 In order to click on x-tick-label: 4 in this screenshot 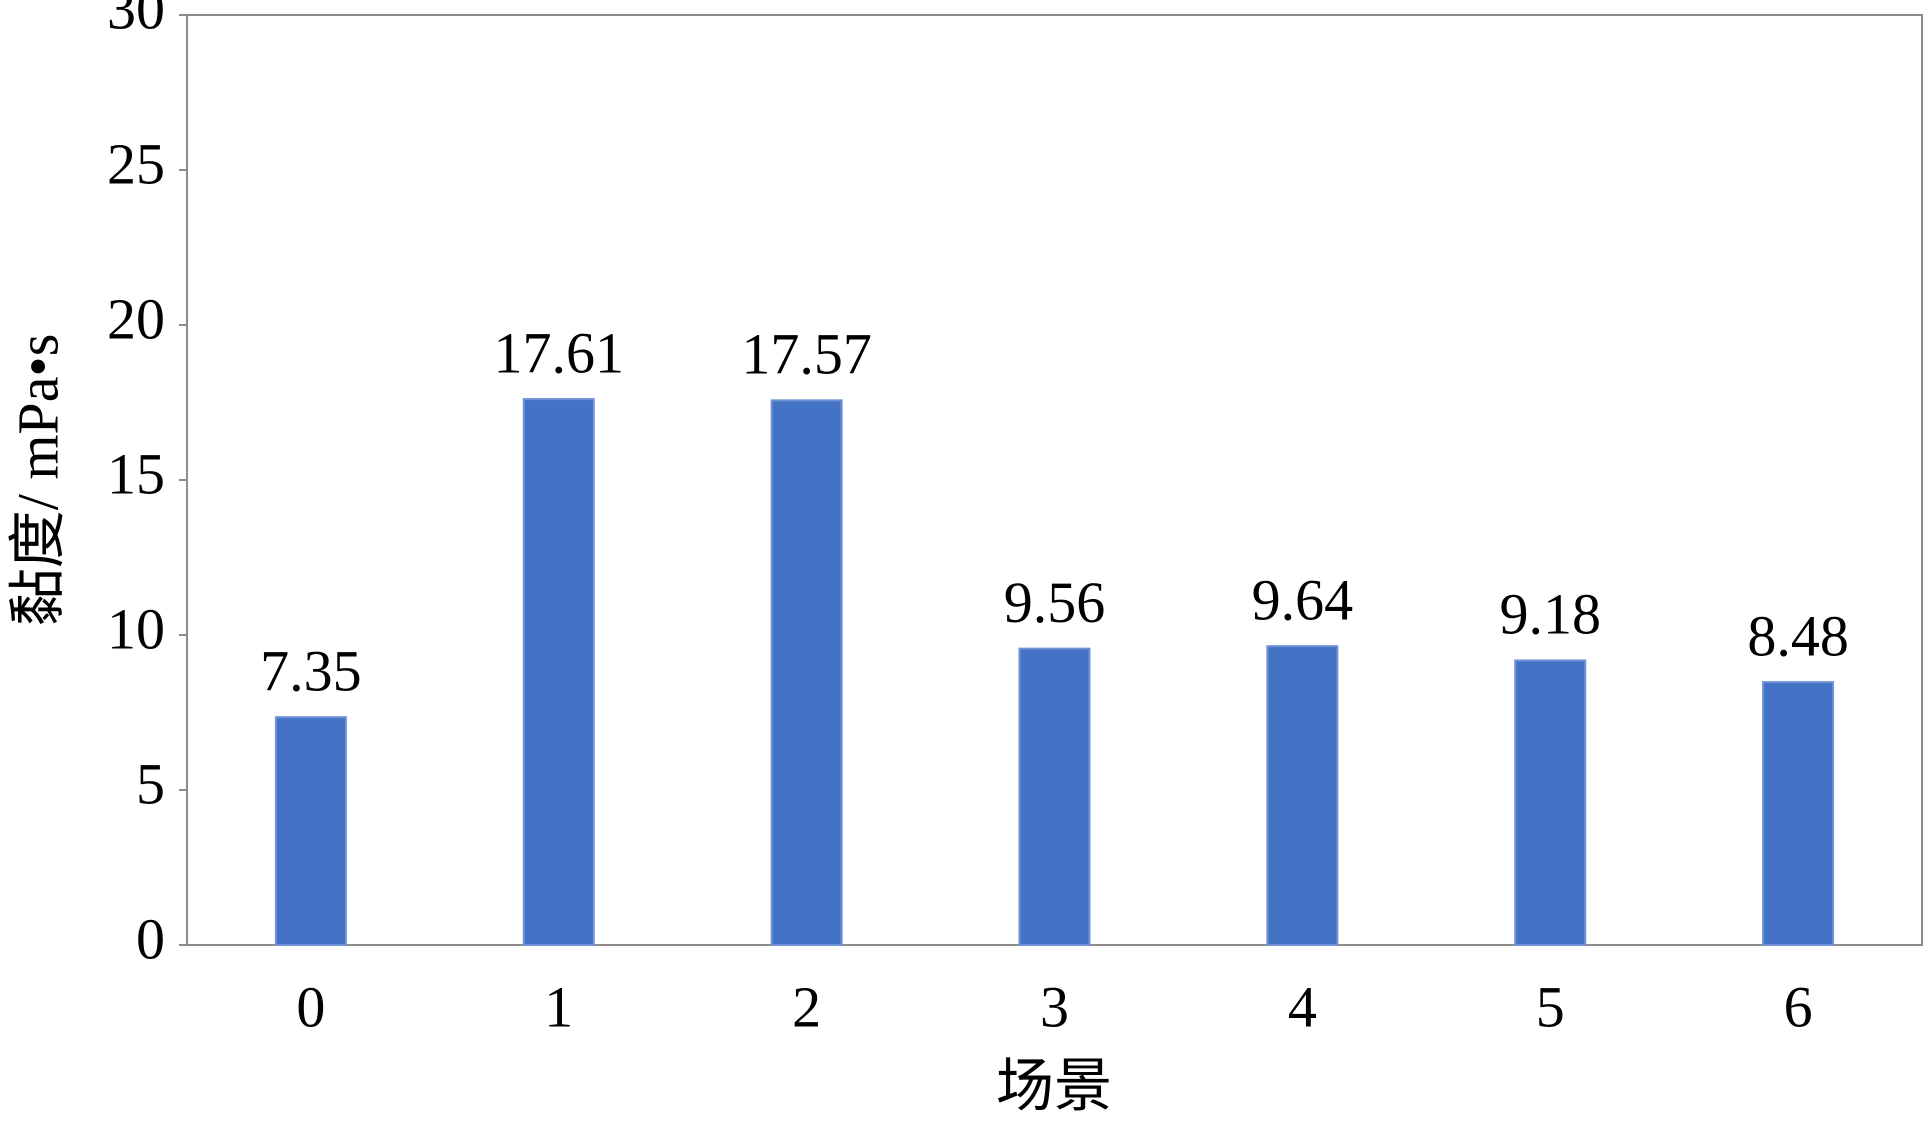, I will do `click(1302, 1006)`.